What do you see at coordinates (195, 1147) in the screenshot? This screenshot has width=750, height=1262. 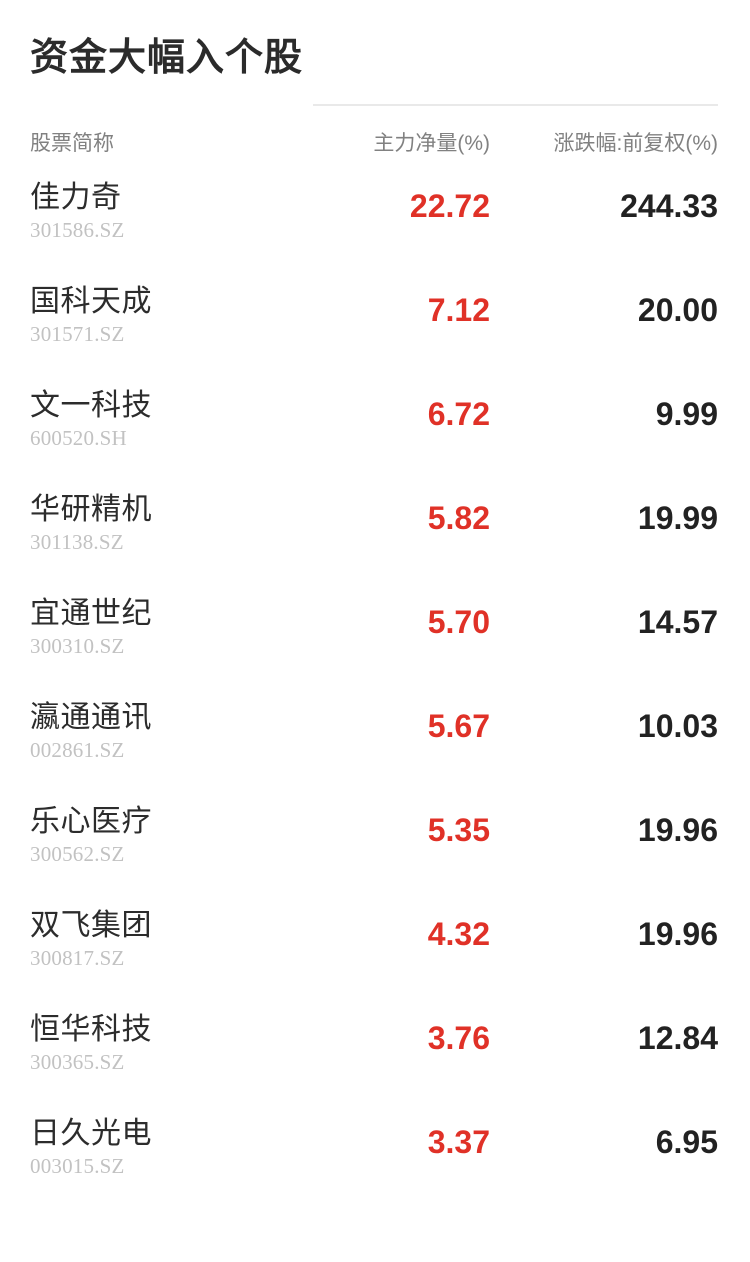 I see `stock-identity: 日久光电 003015.SZ` at bounding box center [195, 1147].